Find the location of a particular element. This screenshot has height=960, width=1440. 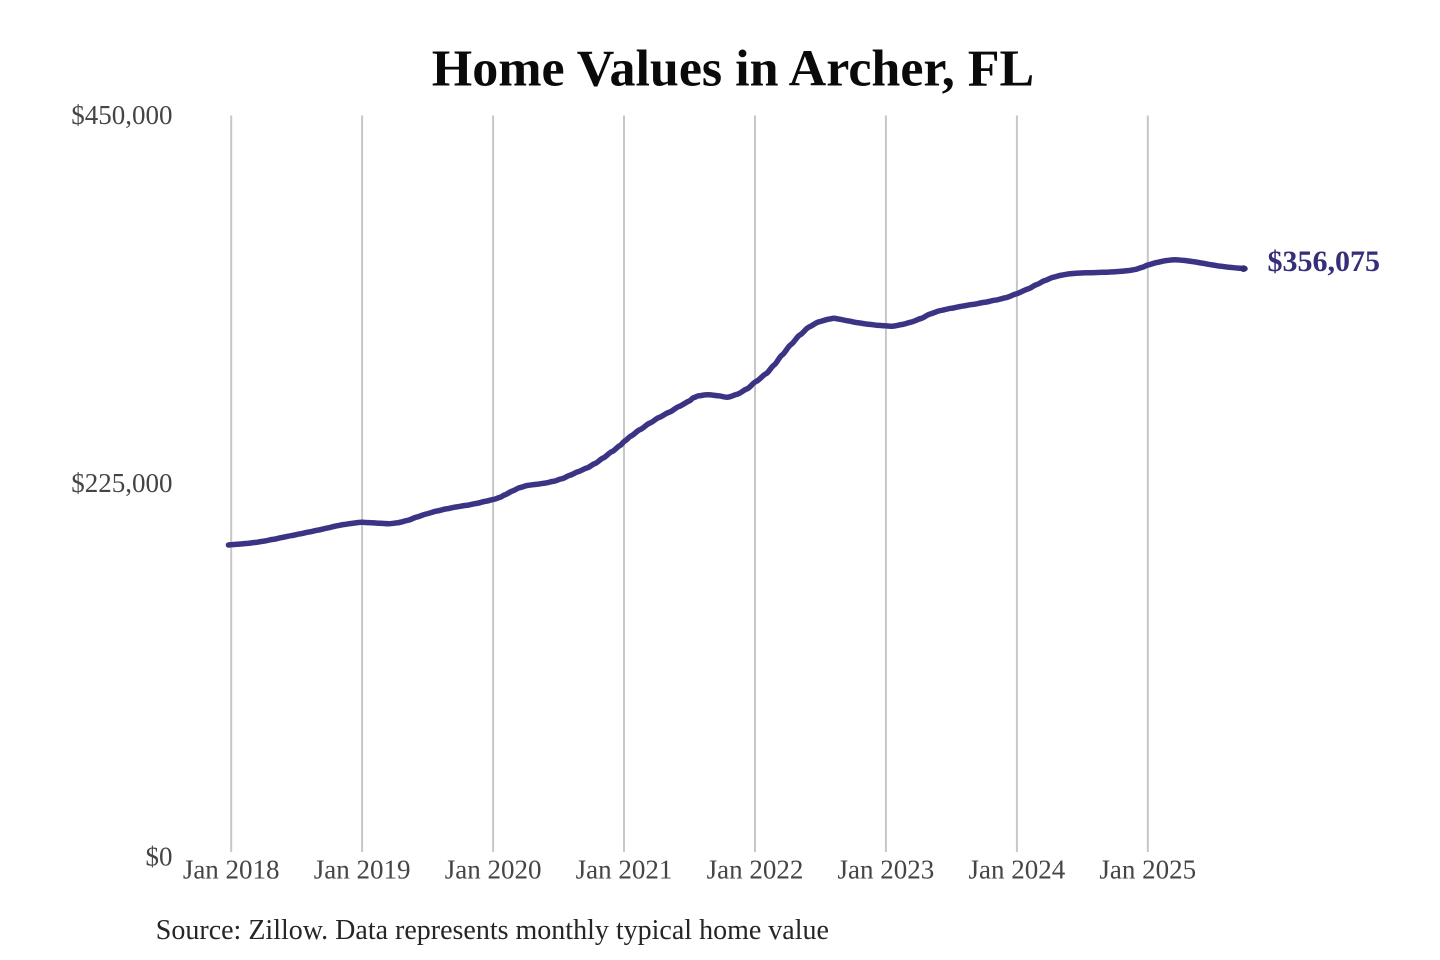

svg-text: Jan 2019 is located at coordinates (362, 869).